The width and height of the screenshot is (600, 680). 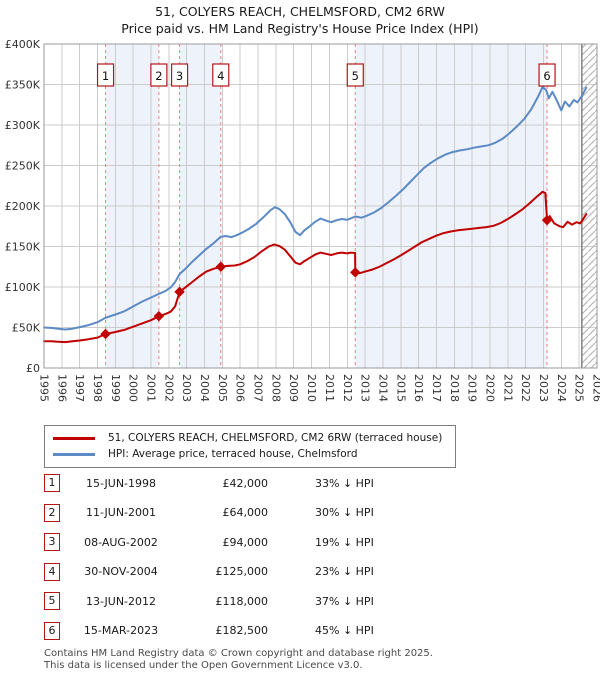 What do you see at coordinates (525, 388) in the screenshot?
I see `x-tick-label: 2022` at bounding box center [525, 388].